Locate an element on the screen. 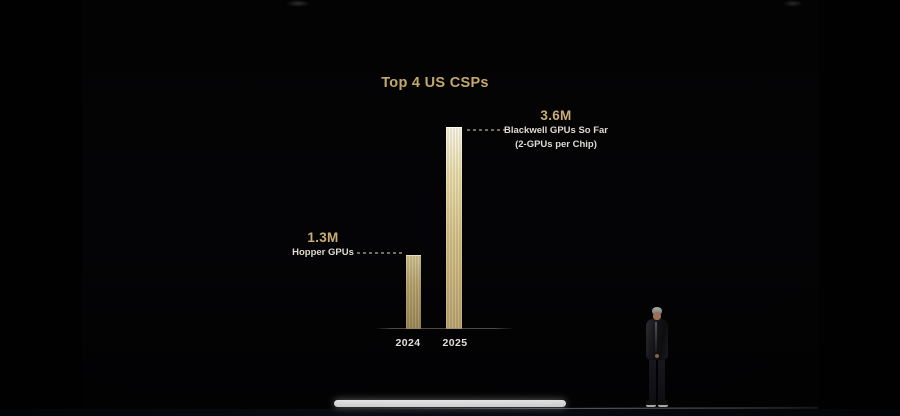 Image resolution: width=900 pixels, height=416 pixels. presenter-face is located at coordinates (657, 316).